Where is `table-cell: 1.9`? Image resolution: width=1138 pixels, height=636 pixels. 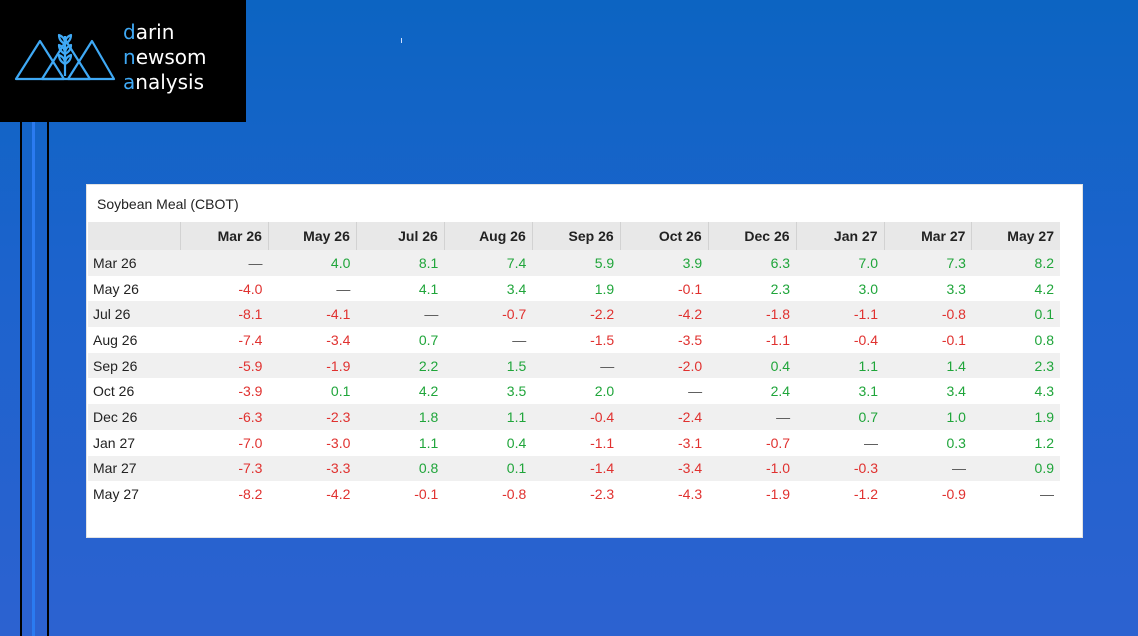 table-cell: 1.9 is located at coordinates (576, 288).